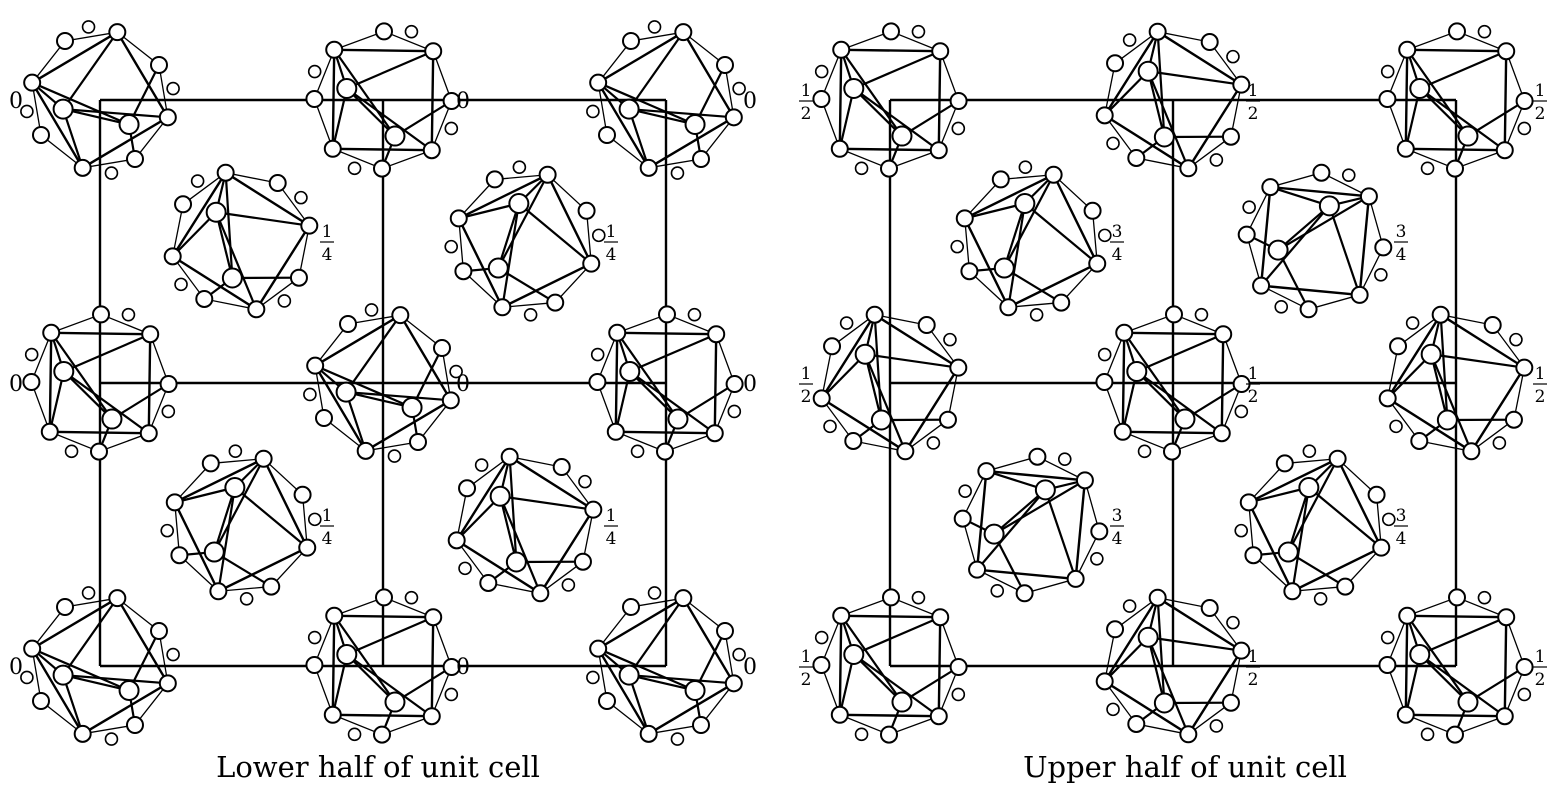 The height and width of the screenshot is (786, 1551). Describe the element at coordinates (1540, 102) in the screenshot. I see `corner-height-label: 12` at that location.